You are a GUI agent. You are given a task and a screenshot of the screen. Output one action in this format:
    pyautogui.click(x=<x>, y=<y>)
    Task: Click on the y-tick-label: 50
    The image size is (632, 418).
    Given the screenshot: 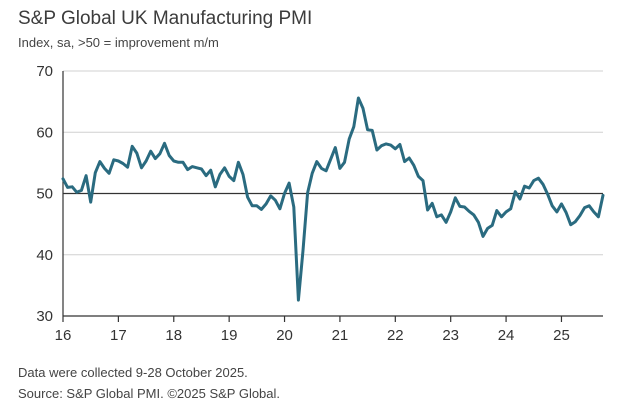 What is the action you would take?
    pyautogui.click(x=44, y=194)
    